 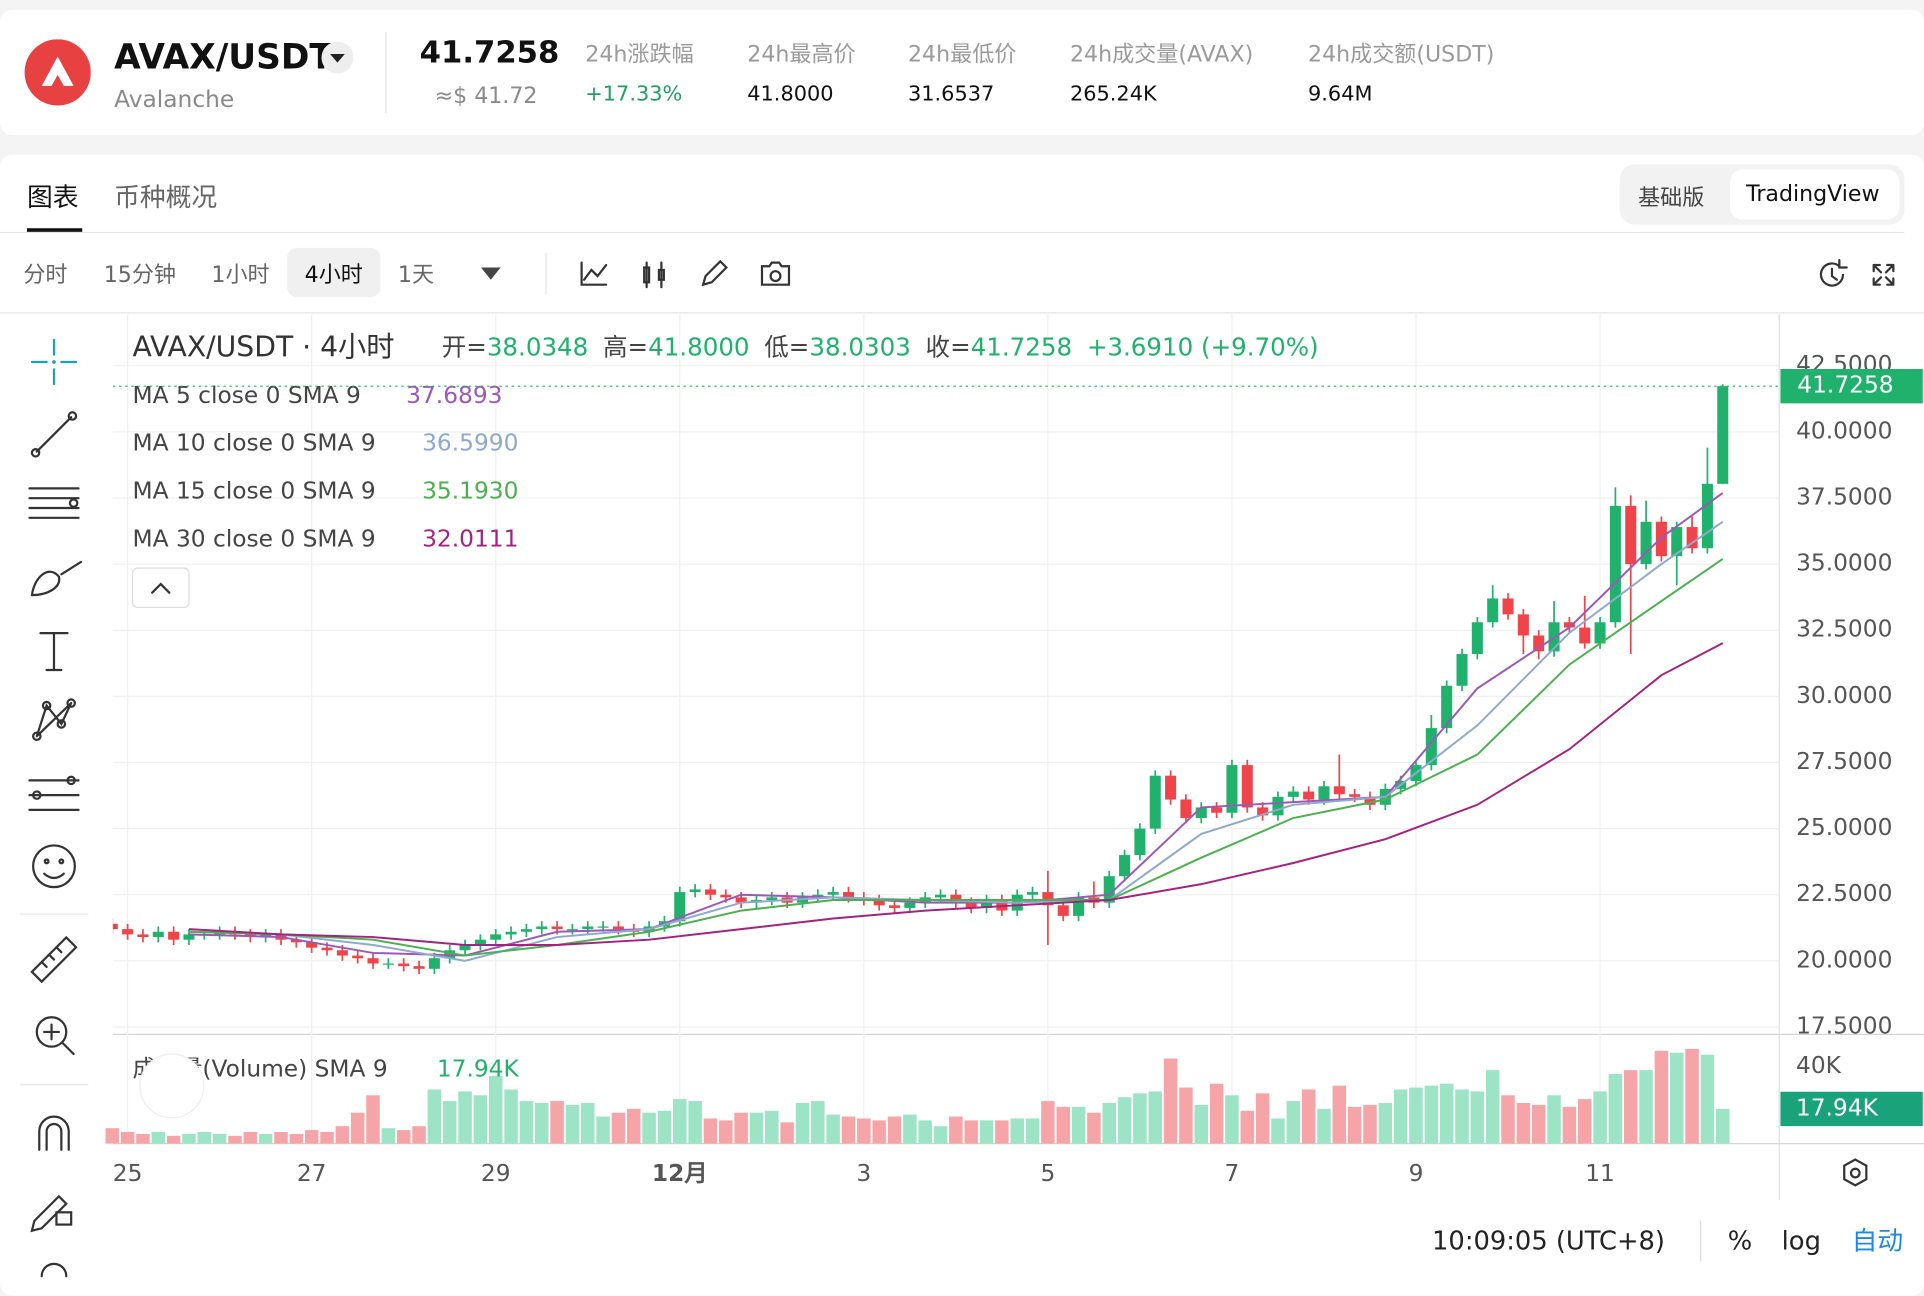 I want to click on ohlc-value: 41.8000, so click(x=698, y=346).